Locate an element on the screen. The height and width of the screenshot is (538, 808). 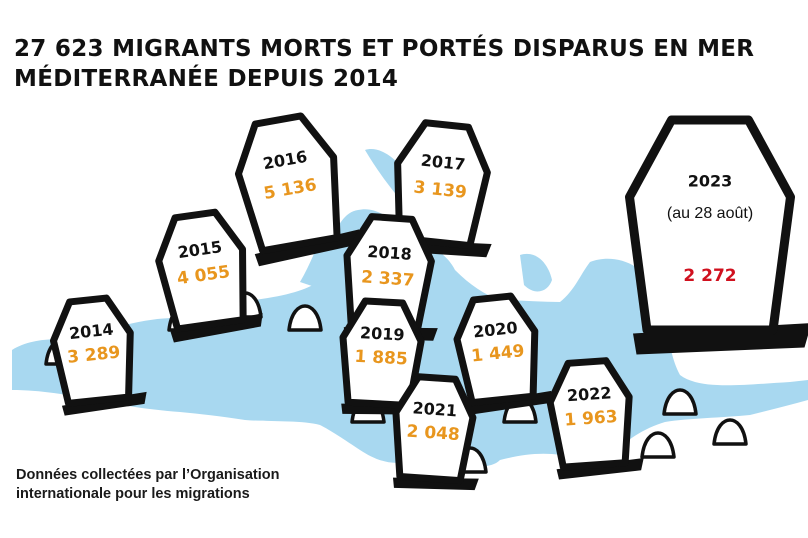
year-note-2023: (au 28 août) is located at coordinates (710, 213).